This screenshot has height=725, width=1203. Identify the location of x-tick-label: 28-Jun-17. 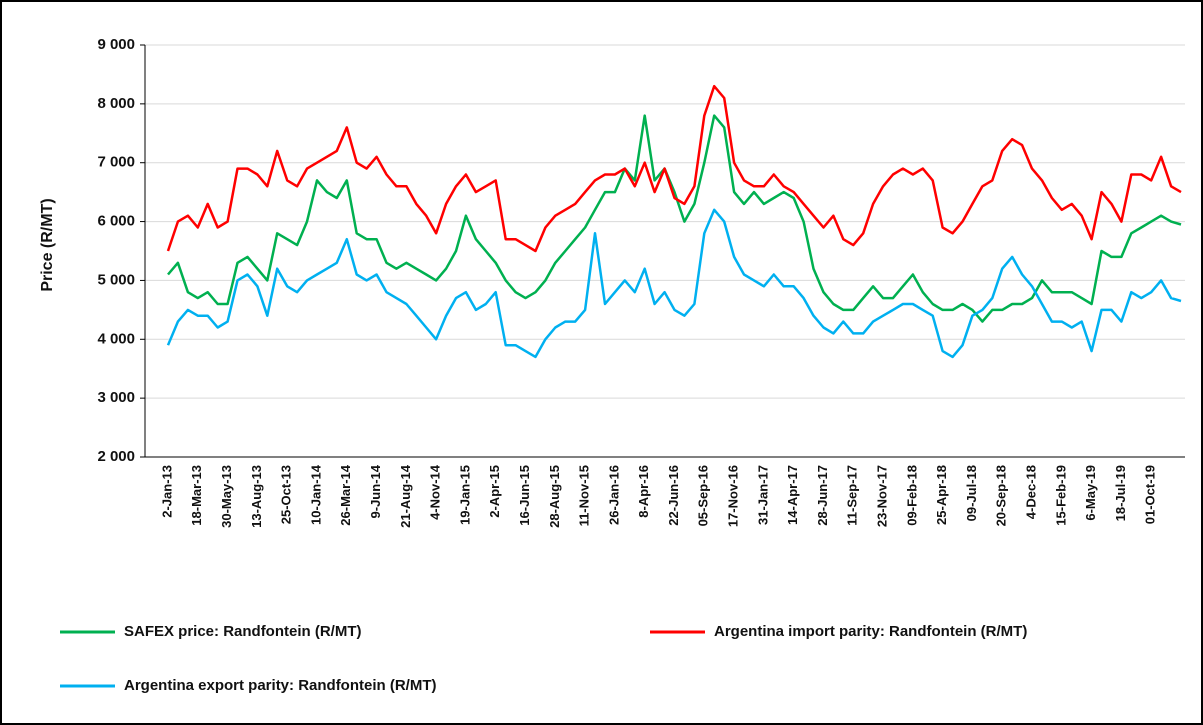
(822, 495).